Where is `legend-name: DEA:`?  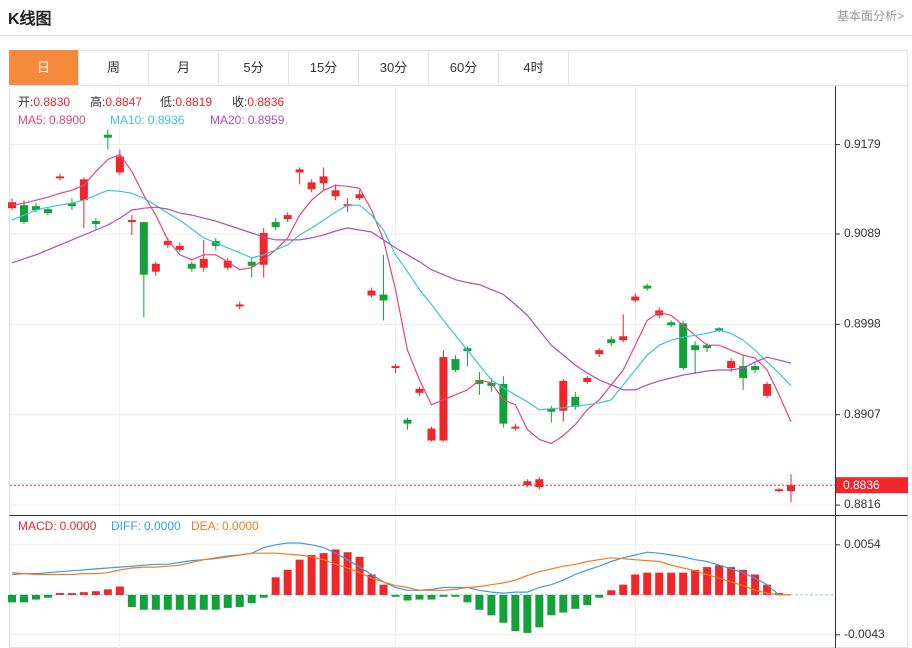 legend-name: DEA: is located at coordinates (205, 526).